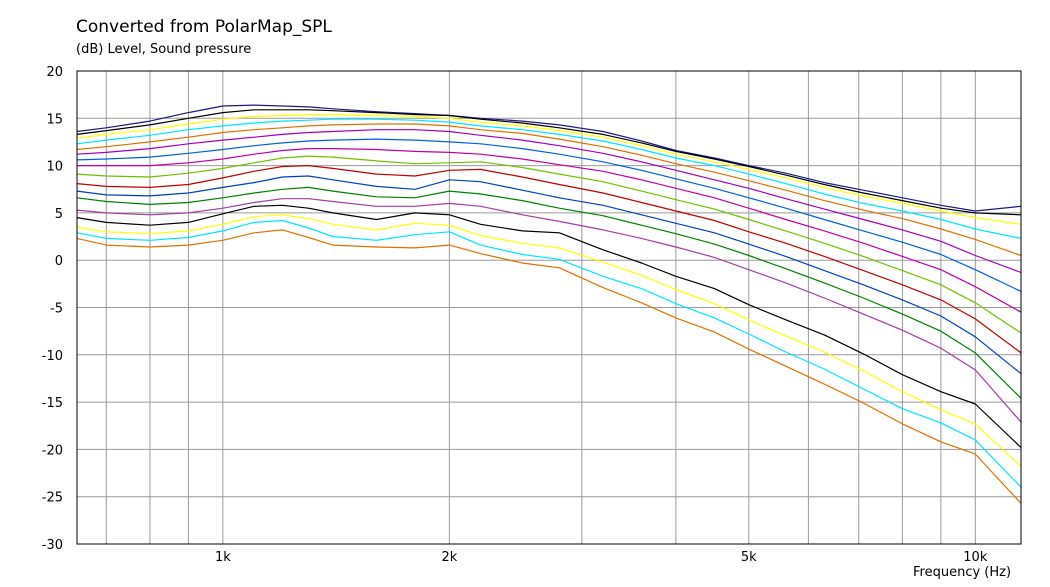 Image resolution: width=1050 pixels, height=587 pixels. What do you see at coordinates (749, 557) in the screenshot?
I see `x-tick-label: 5k` at bounding box center [749, 557].